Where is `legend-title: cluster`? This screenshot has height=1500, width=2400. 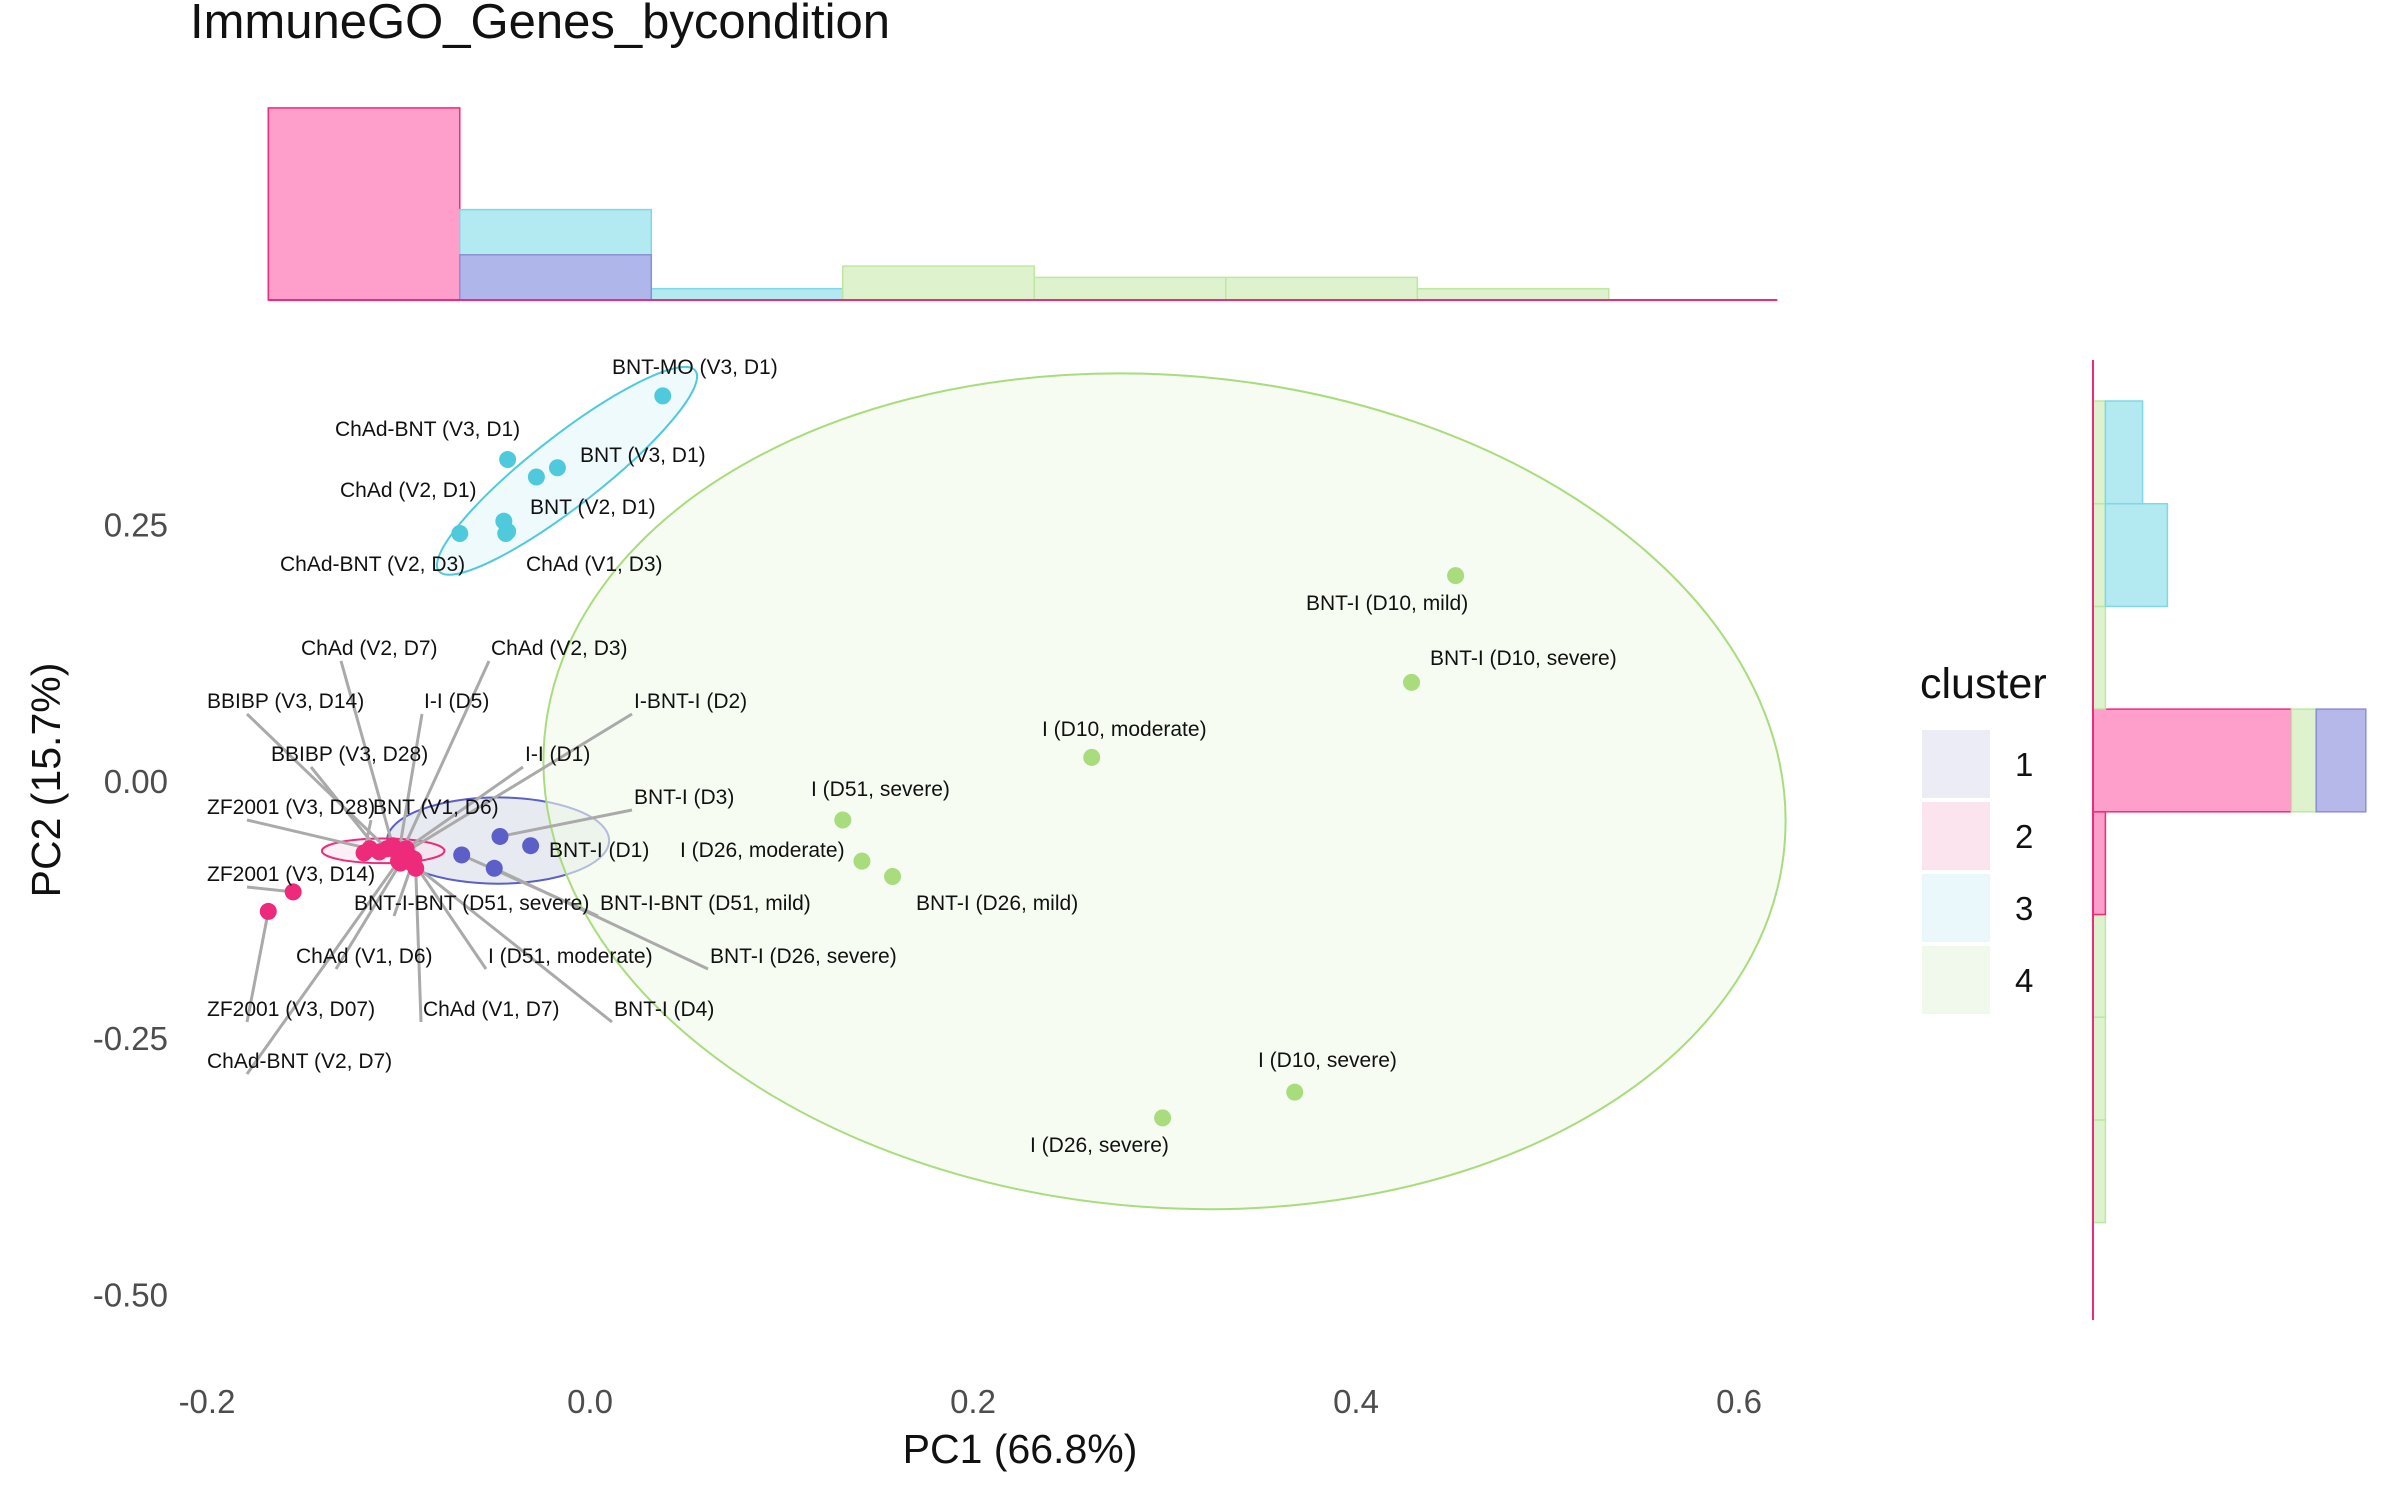 legend-title: cluster is located at coordinates (1983, 684).